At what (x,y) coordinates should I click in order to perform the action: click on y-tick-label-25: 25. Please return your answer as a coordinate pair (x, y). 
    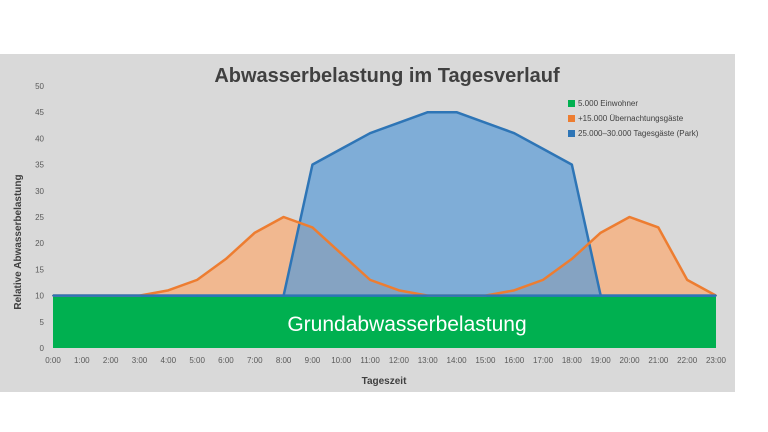
    Looking at the image, I should click on (39, 217).